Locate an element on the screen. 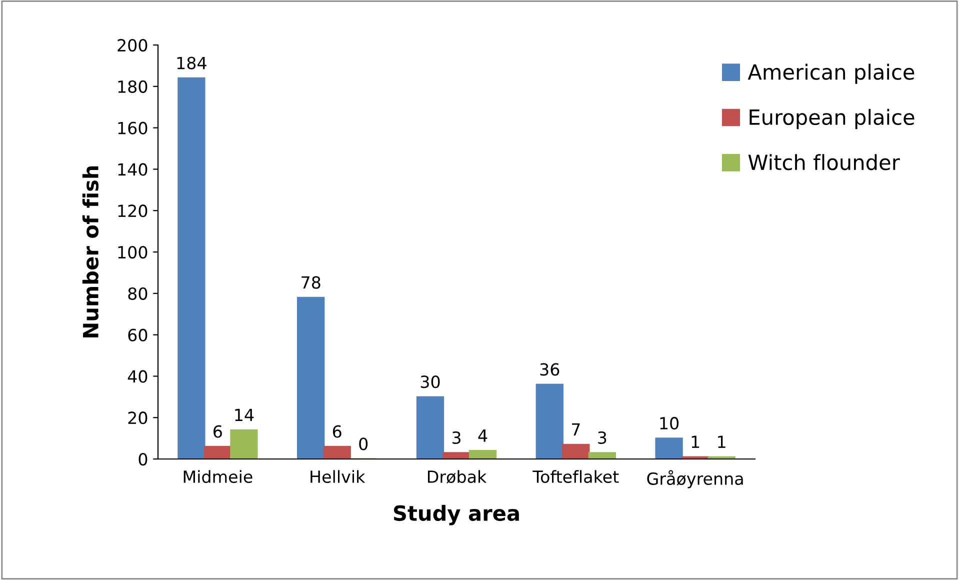 The height and width of the screenshot is (580, 959). data-label: 7 is located at coordinates (576, 429).